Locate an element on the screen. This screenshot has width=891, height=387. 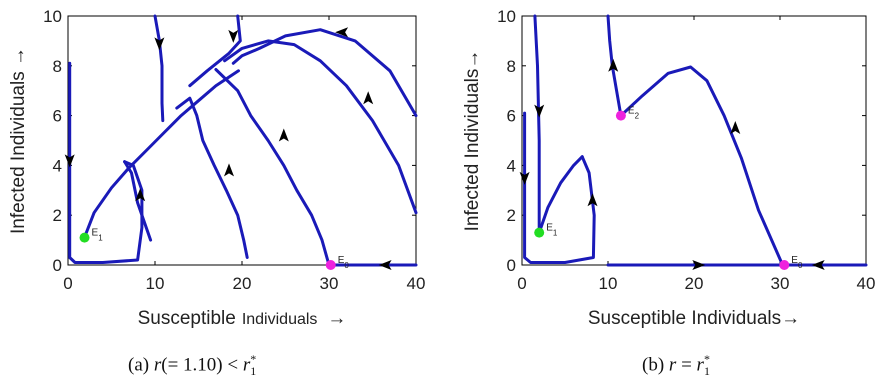
caption-b-rhs-sup: * is located at coordinates (706, 359).